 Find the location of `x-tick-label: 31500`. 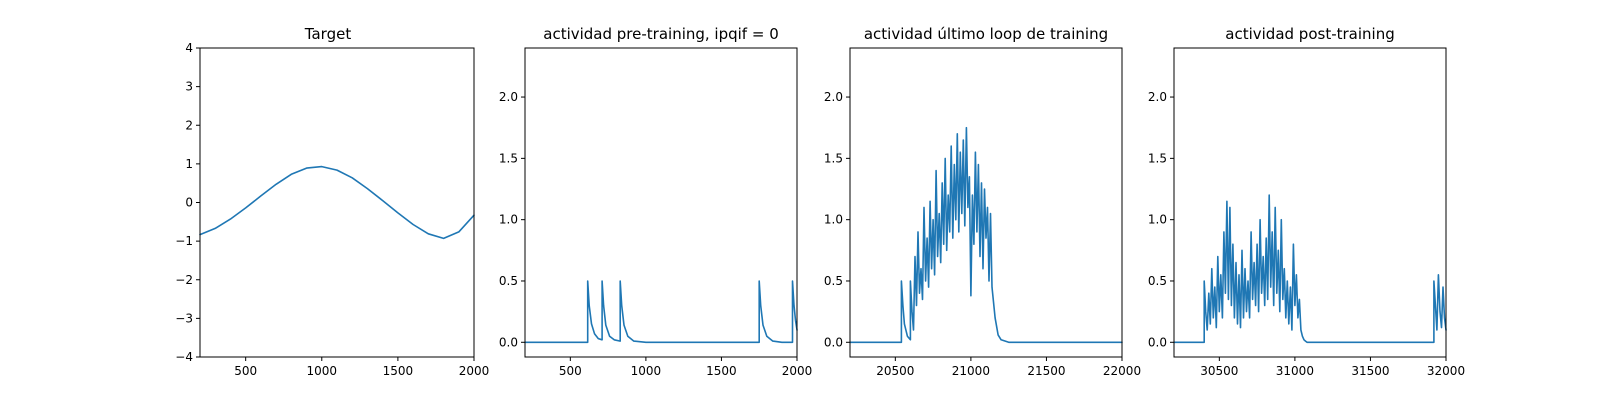

x-tick-label: 31500 is located at coordinates (1370, 371).